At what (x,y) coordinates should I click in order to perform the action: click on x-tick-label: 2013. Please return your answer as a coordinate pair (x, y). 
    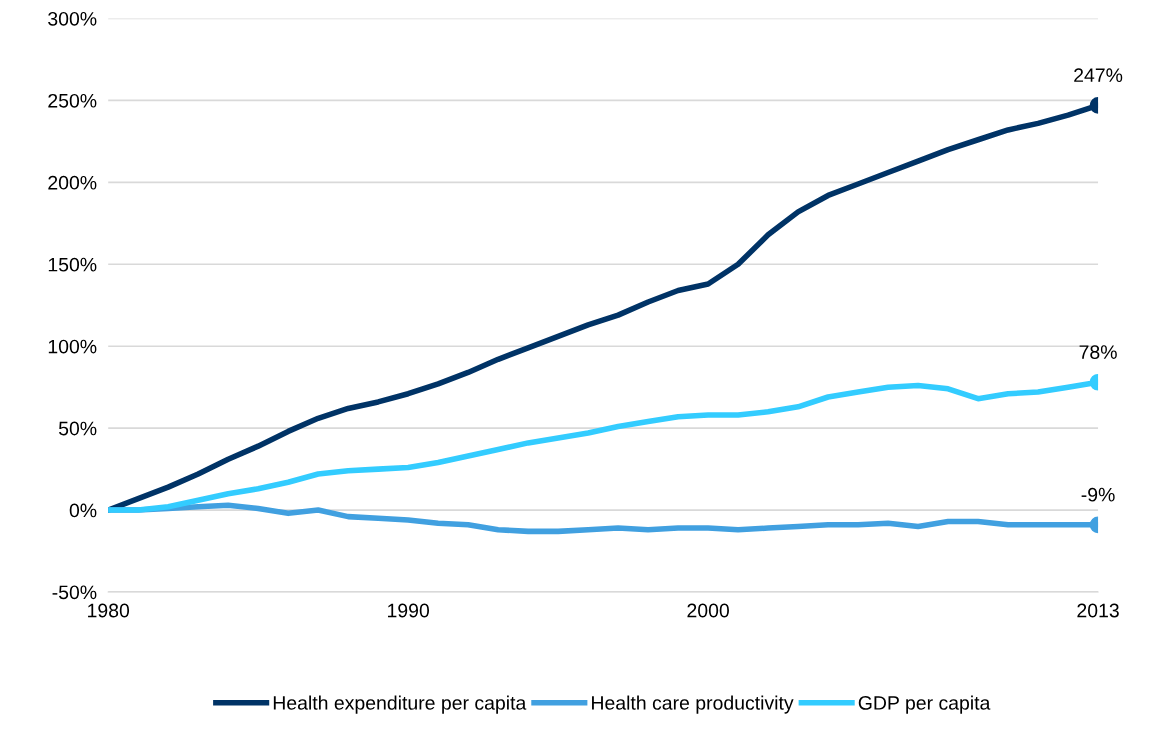
    Looking at the image, I should click on (1098, 610).